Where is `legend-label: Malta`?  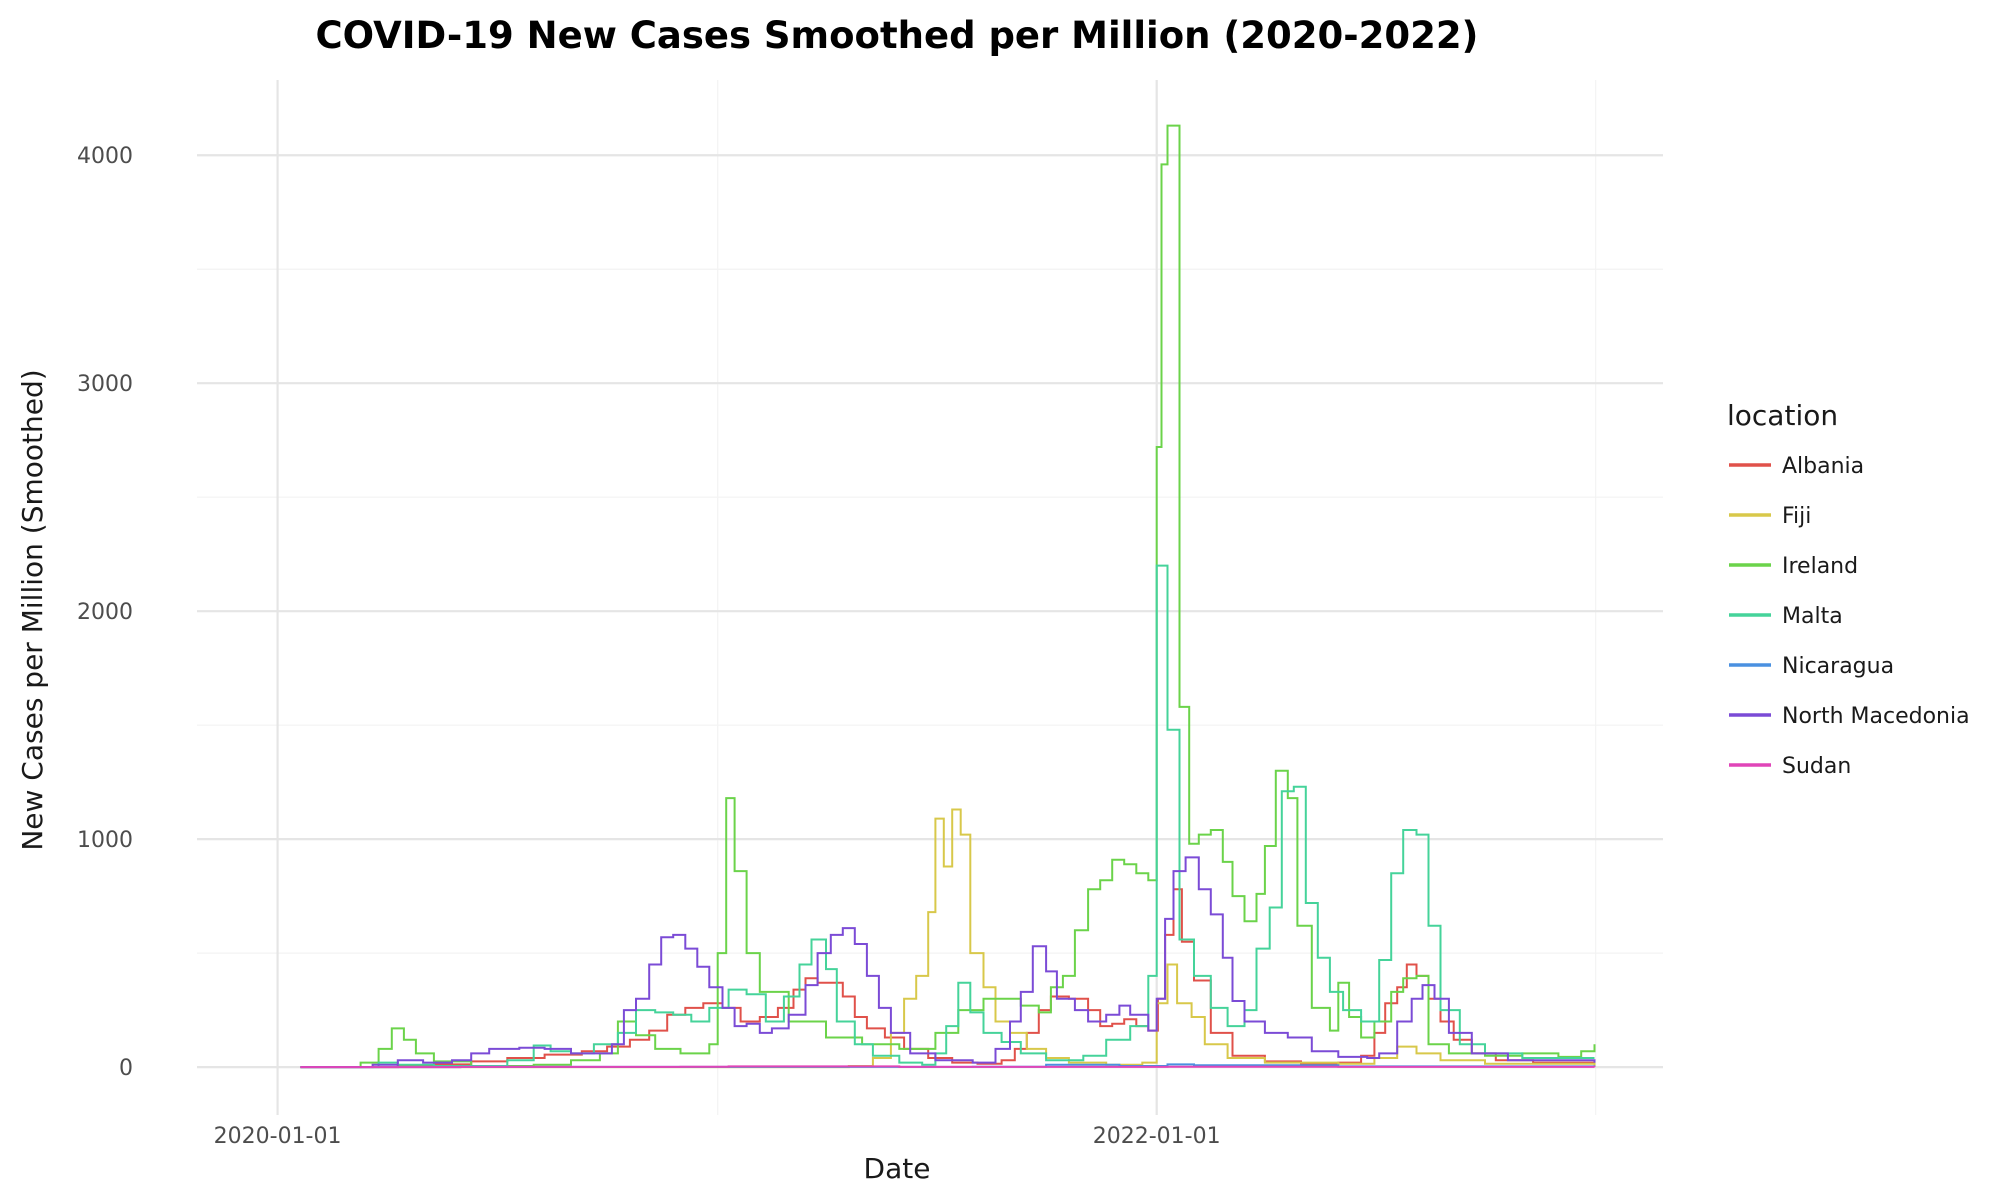
legend-label: Malta is located at coordinates (1812, 616).